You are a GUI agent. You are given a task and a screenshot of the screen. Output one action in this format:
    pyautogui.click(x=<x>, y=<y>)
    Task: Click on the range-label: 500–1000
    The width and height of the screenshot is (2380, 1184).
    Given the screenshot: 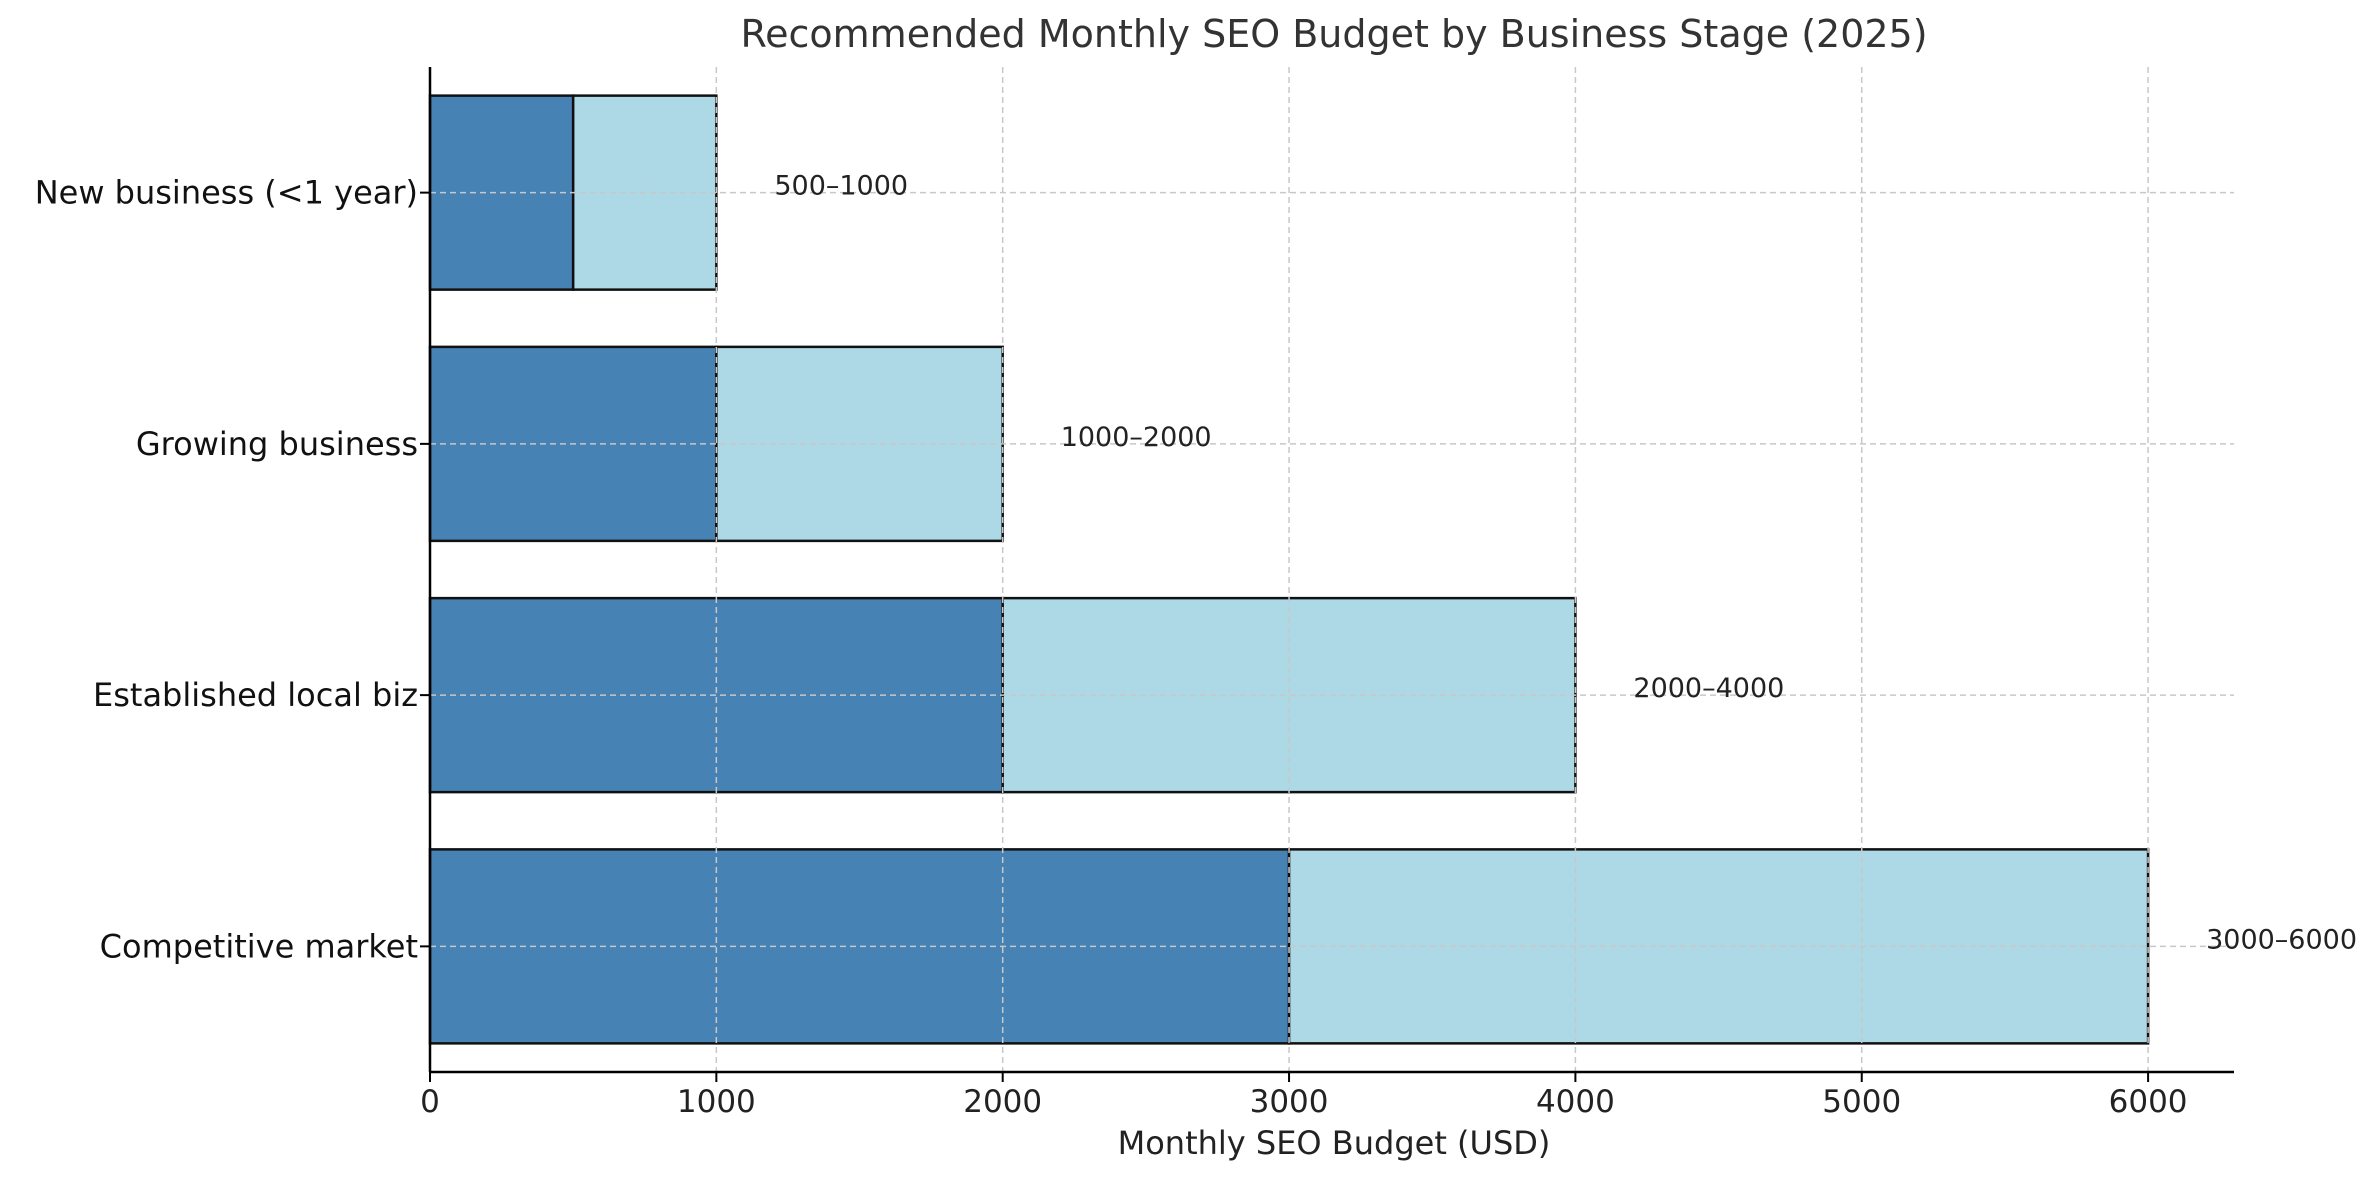 What is the action you would take?
    pyautogui.click(x=841, y=186)
    